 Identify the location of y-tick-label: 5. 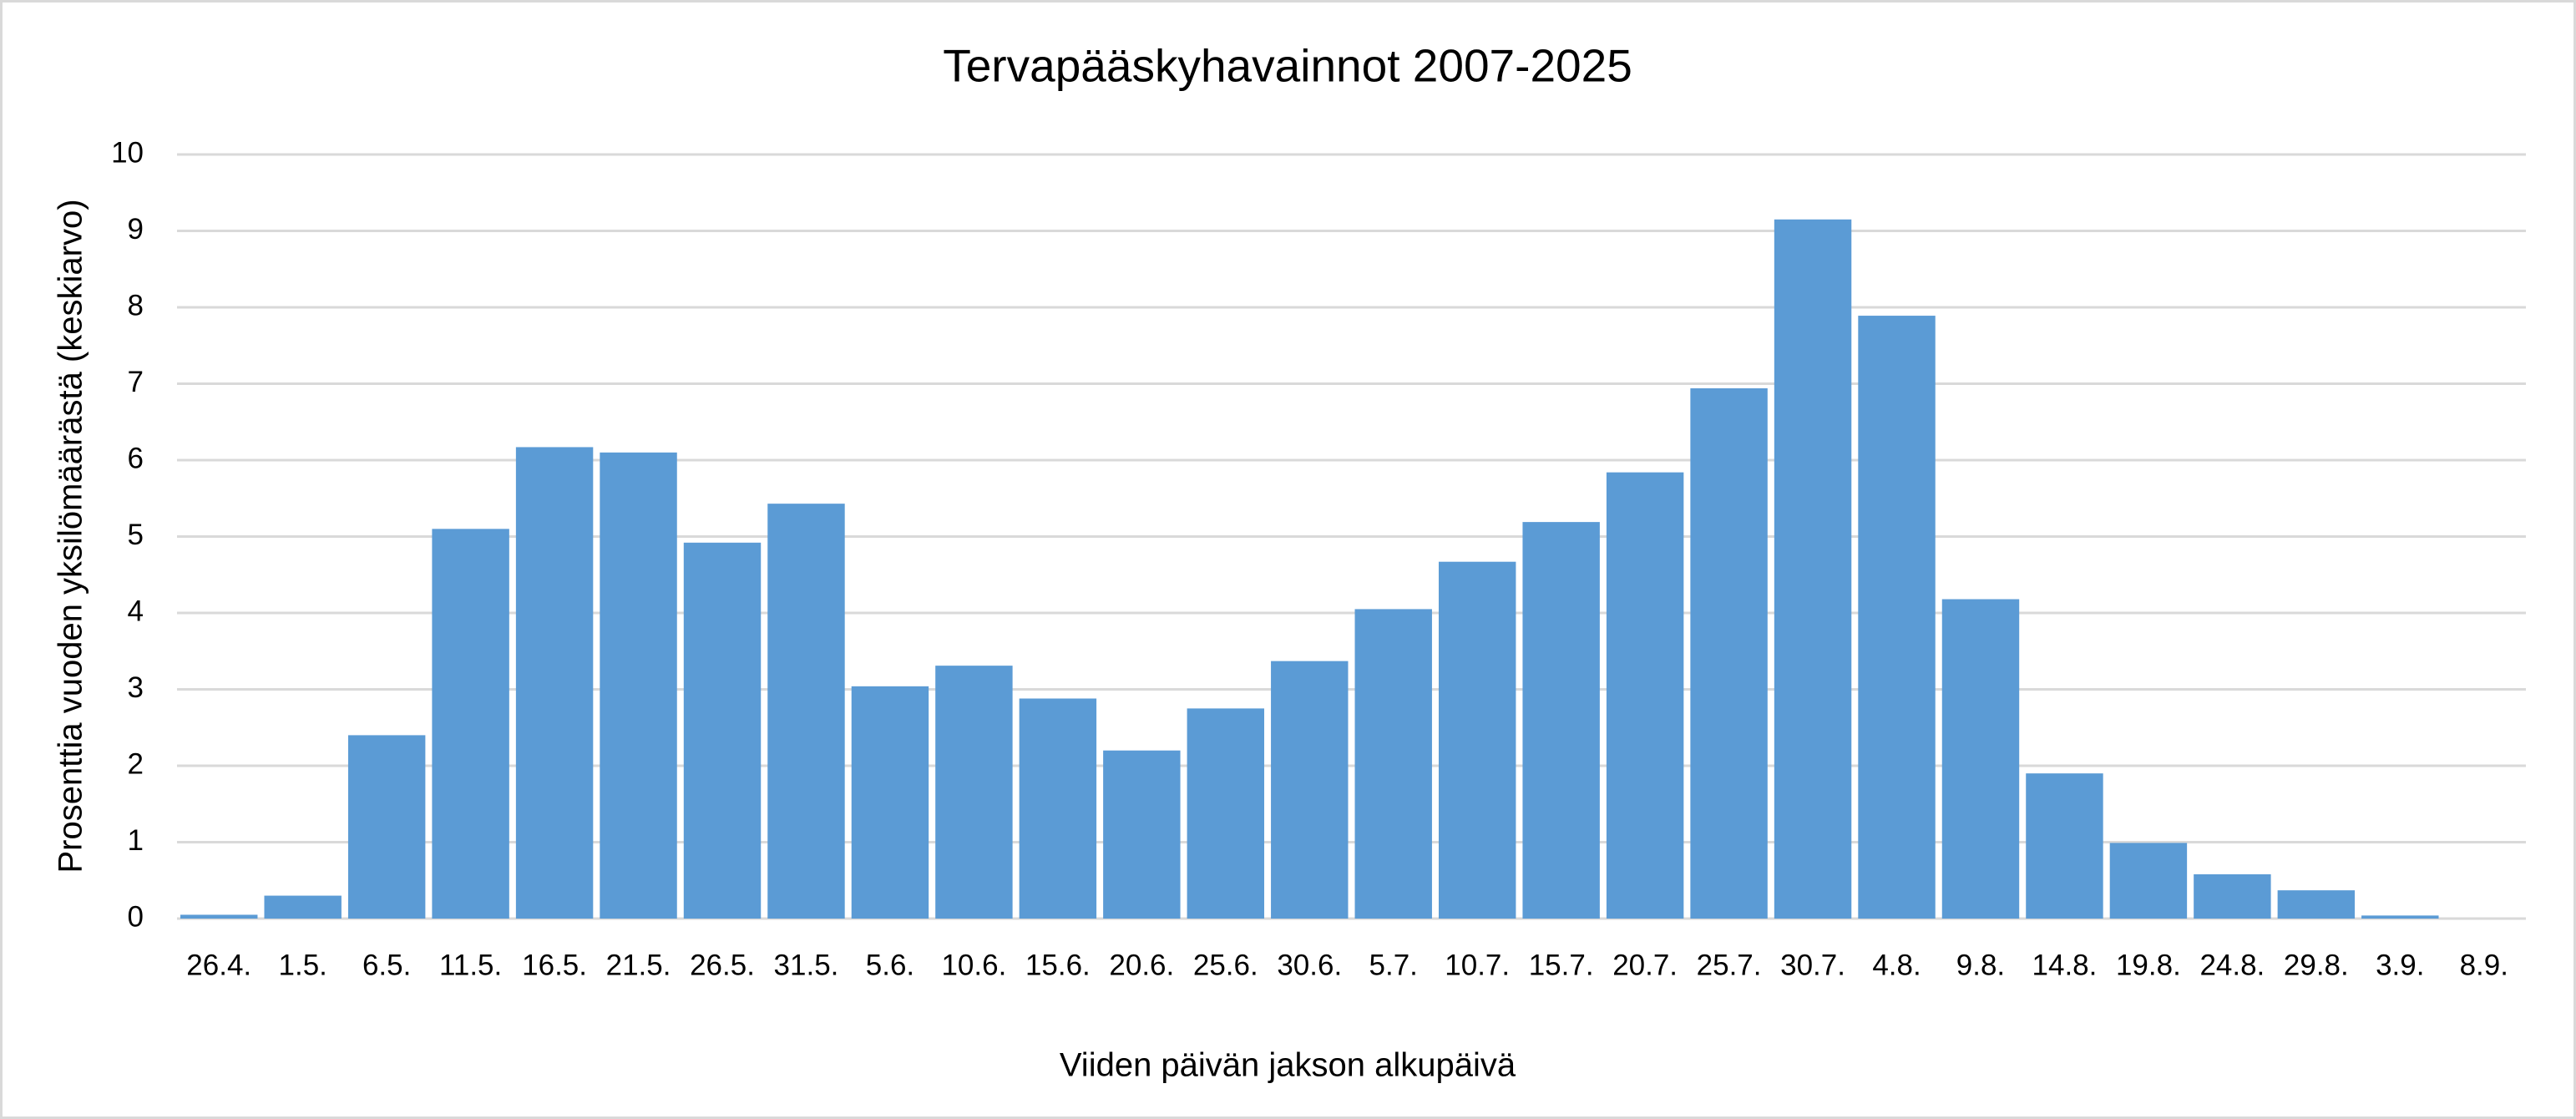
(136, 535).